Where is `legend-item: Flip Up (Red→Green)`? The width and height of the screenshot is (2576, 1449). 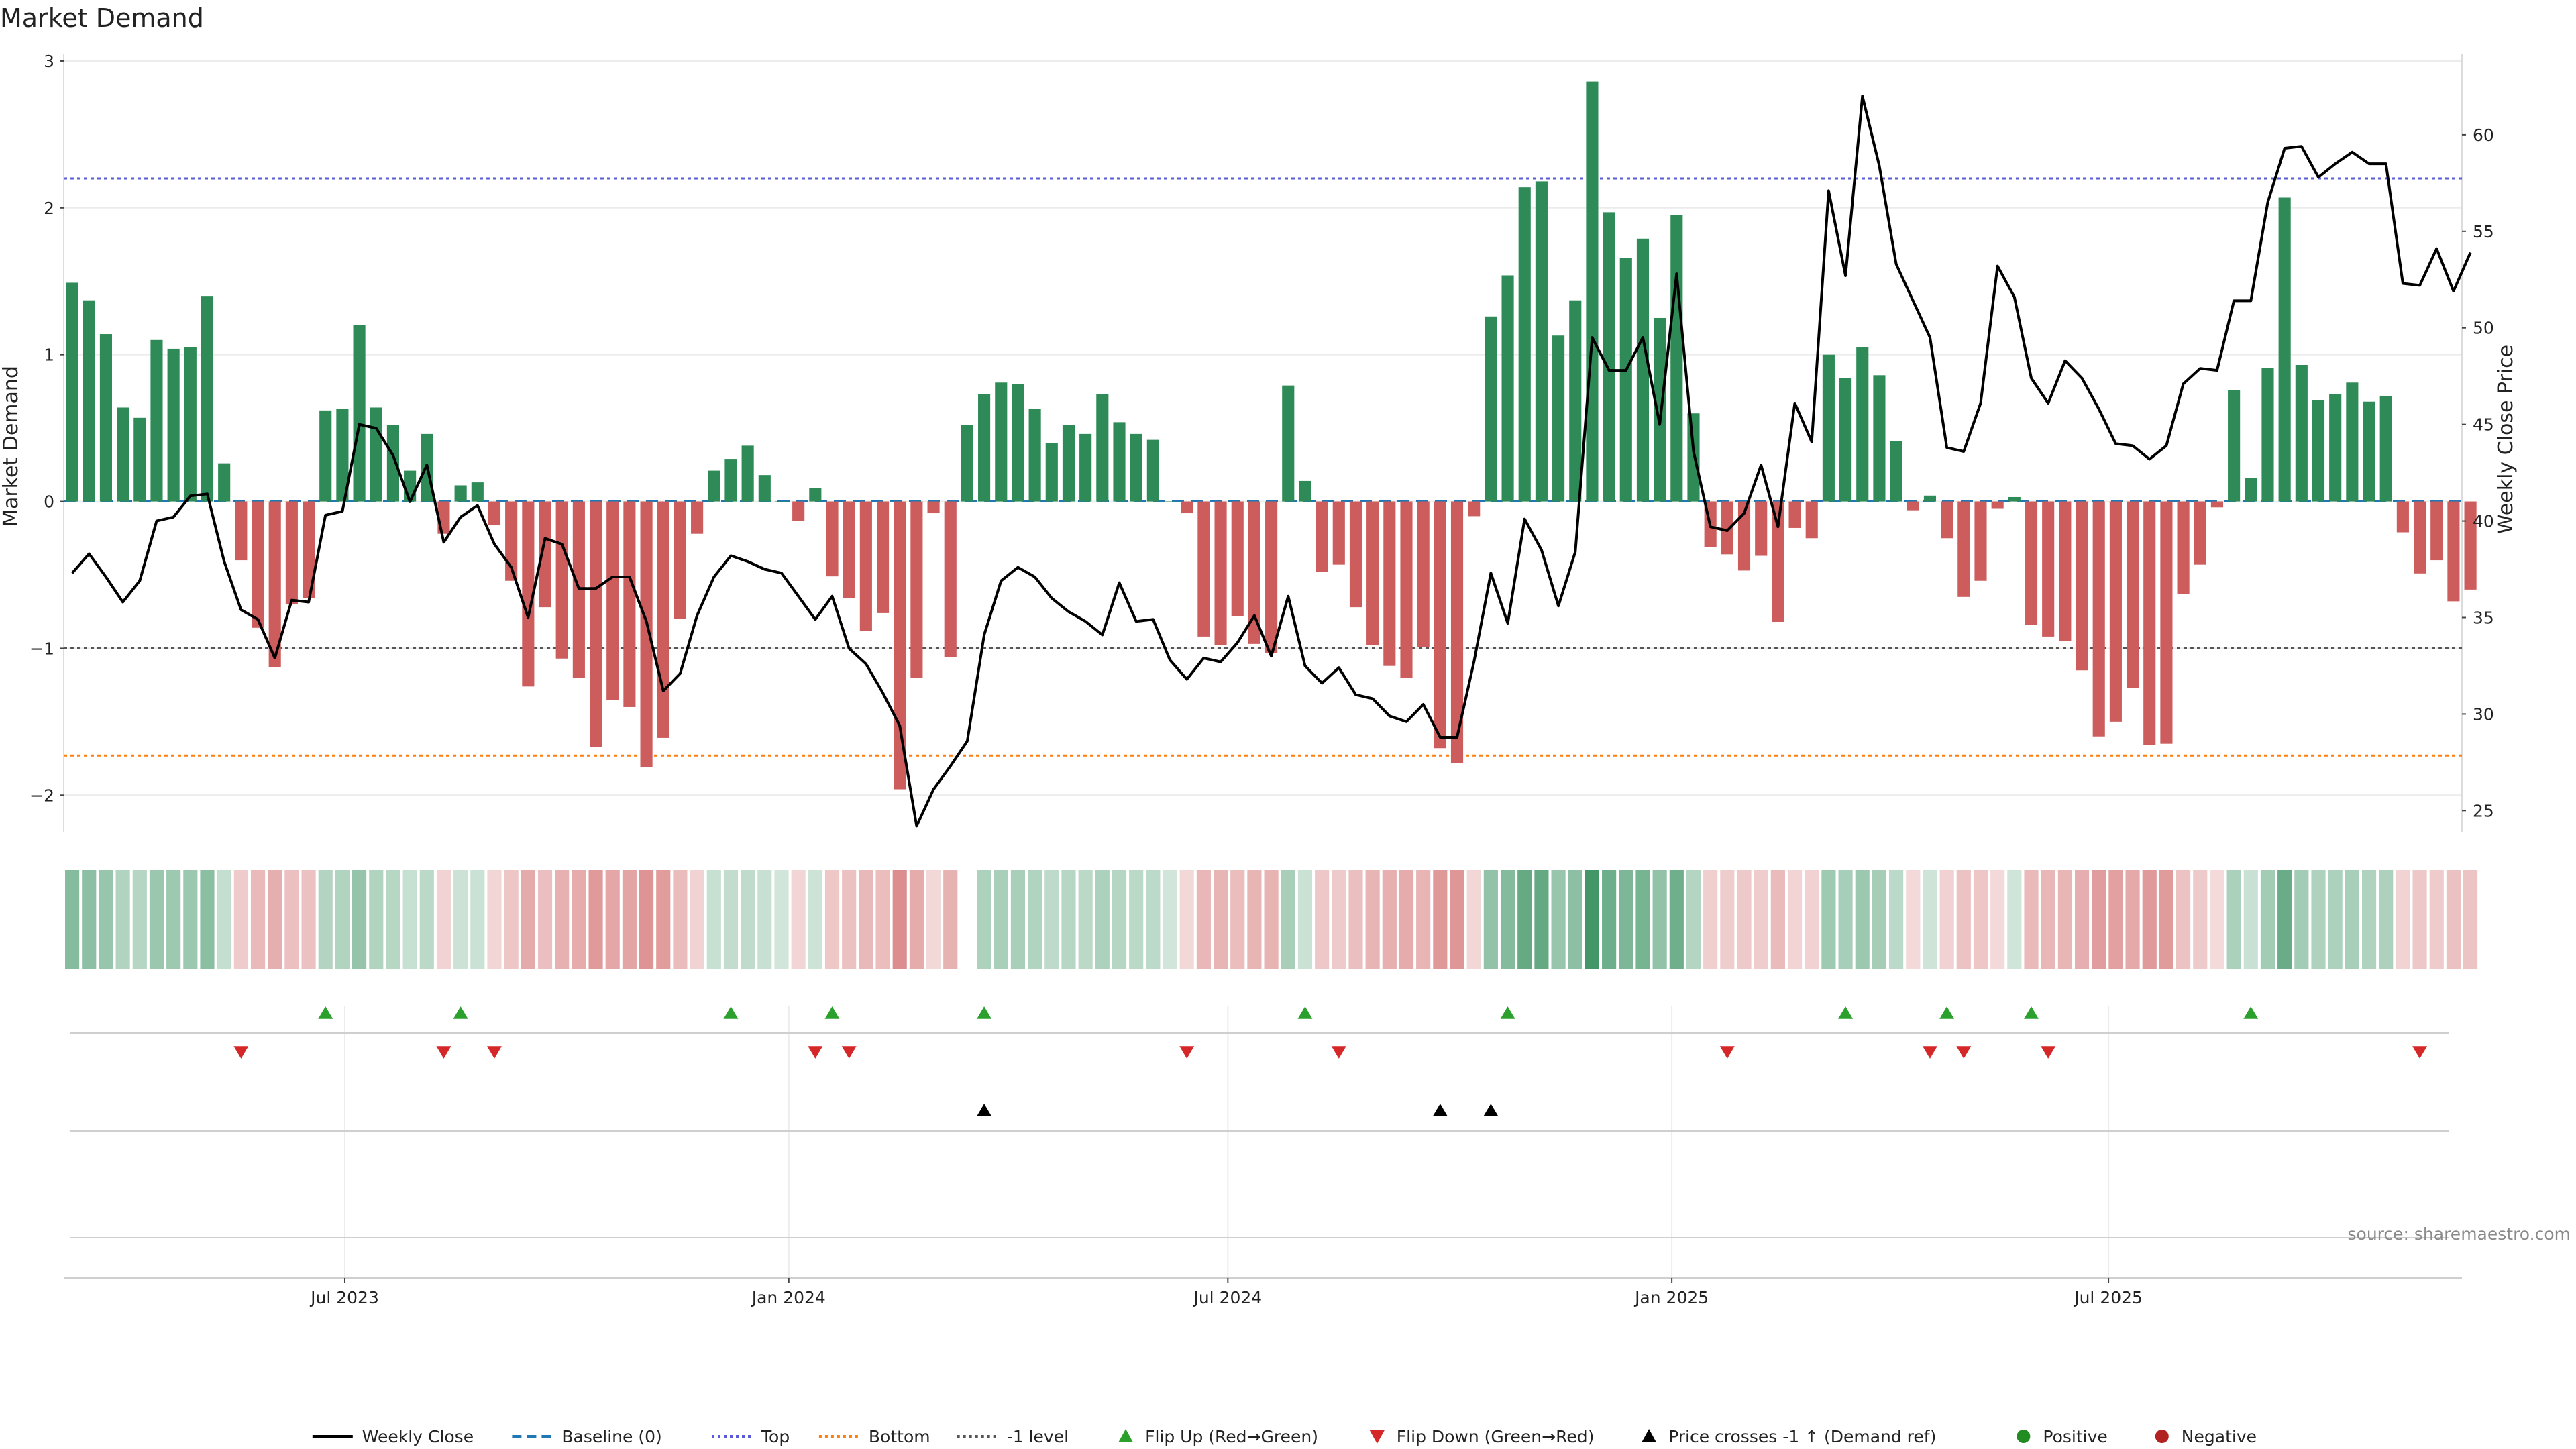 legend-item: Flip Up (Red→Green) is located at coordinates (1218, 1436).